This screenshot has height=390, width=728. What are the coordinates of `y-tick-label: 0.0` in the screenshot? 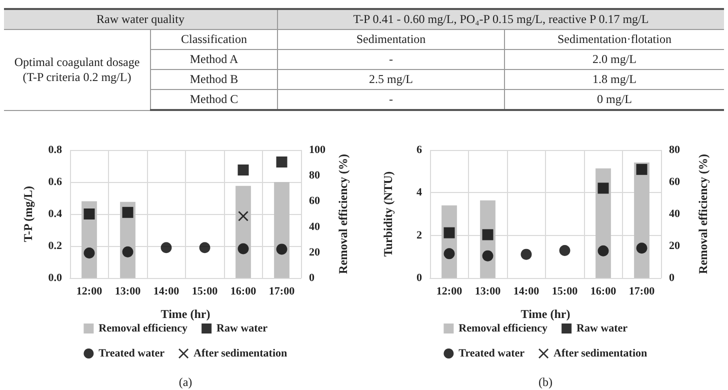 It's located at (55, 278).